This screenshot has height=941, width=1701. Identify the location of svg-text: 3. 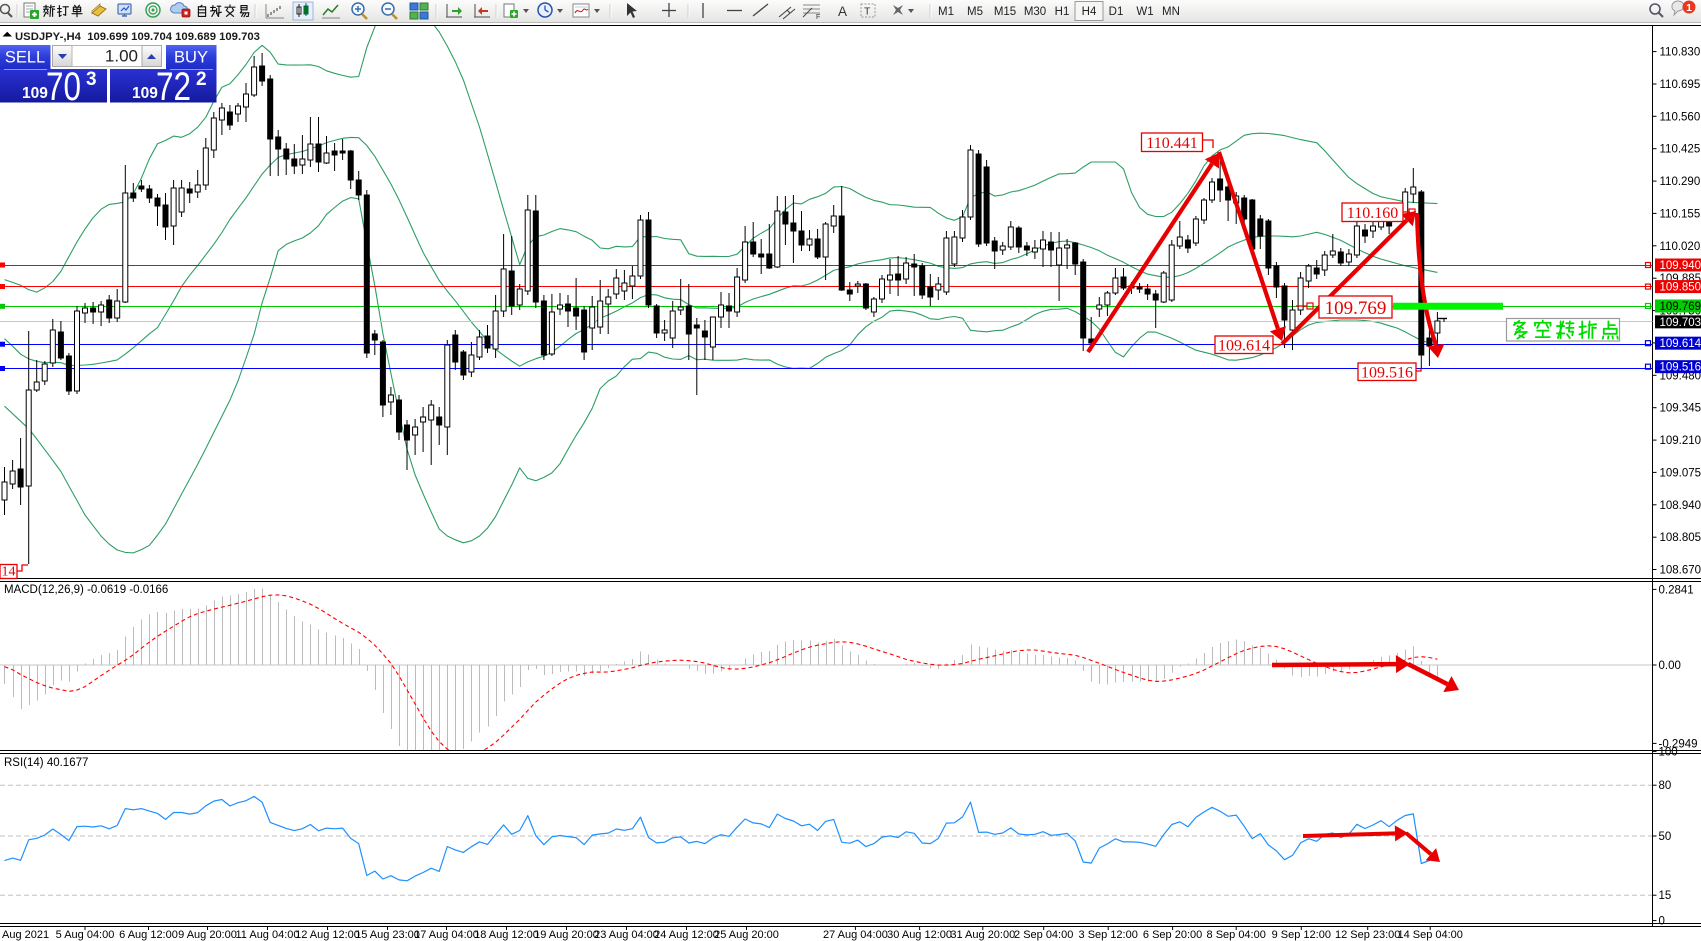
(91, 79).